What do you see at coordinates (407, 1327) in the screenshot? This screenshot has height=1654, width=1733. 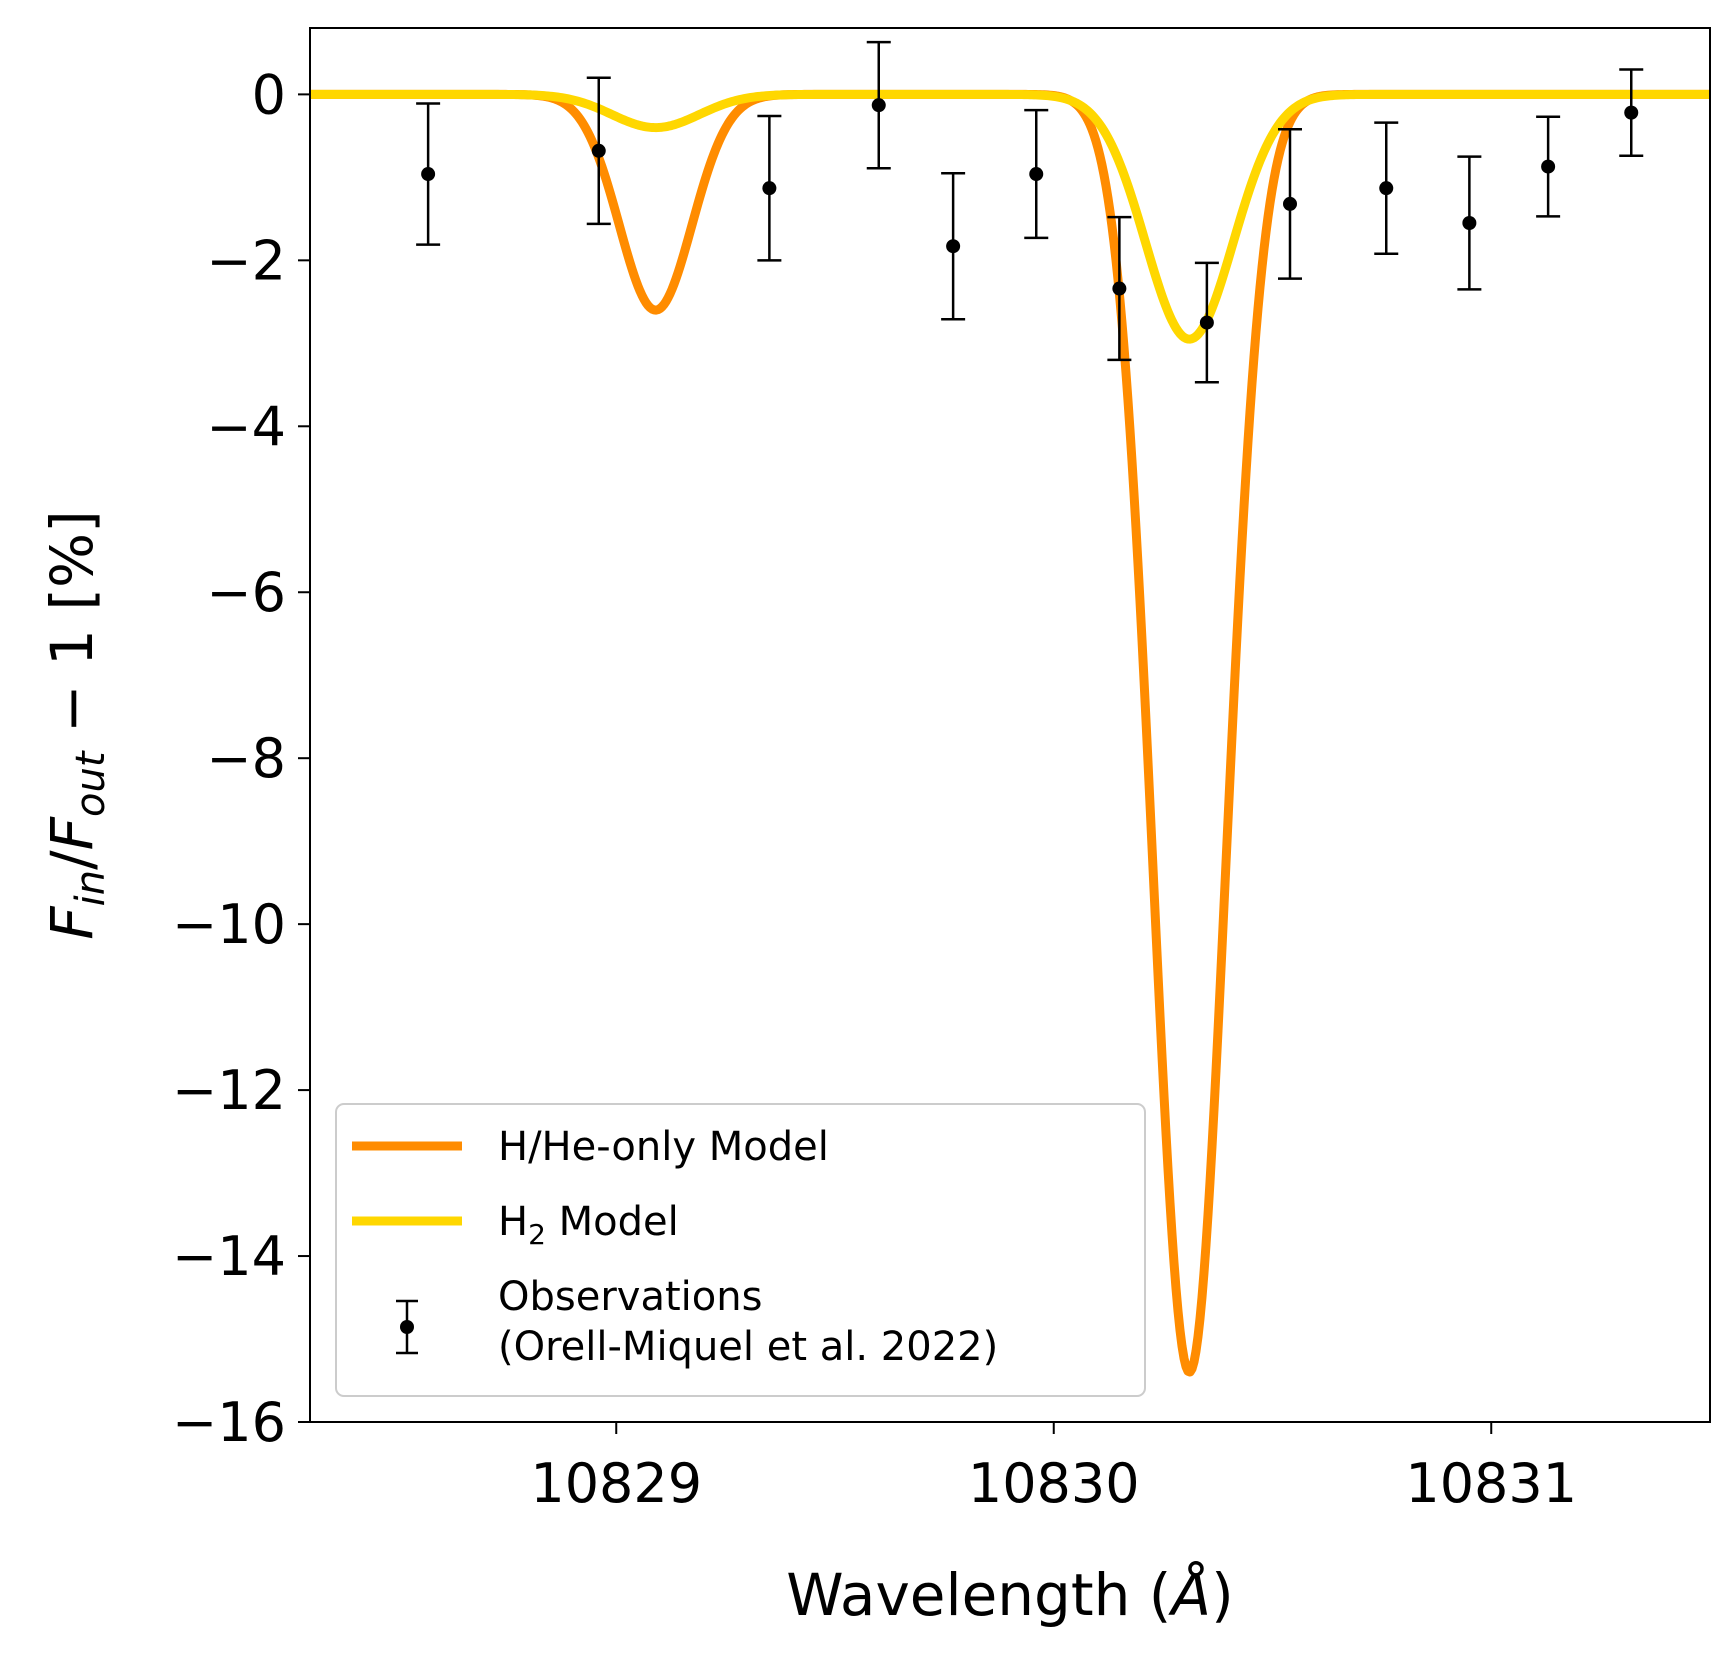 I see `legend-swatch-observations` at bounding box center [407, 1327].